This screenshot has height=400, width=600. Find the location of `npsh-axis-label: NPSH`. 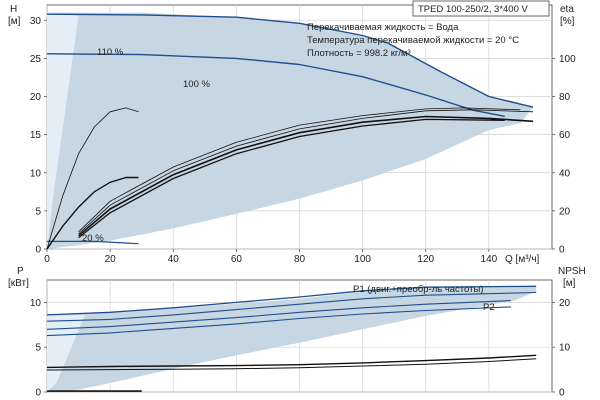

npsh-axis-label: NPSH is located at coordinates (572, 271).